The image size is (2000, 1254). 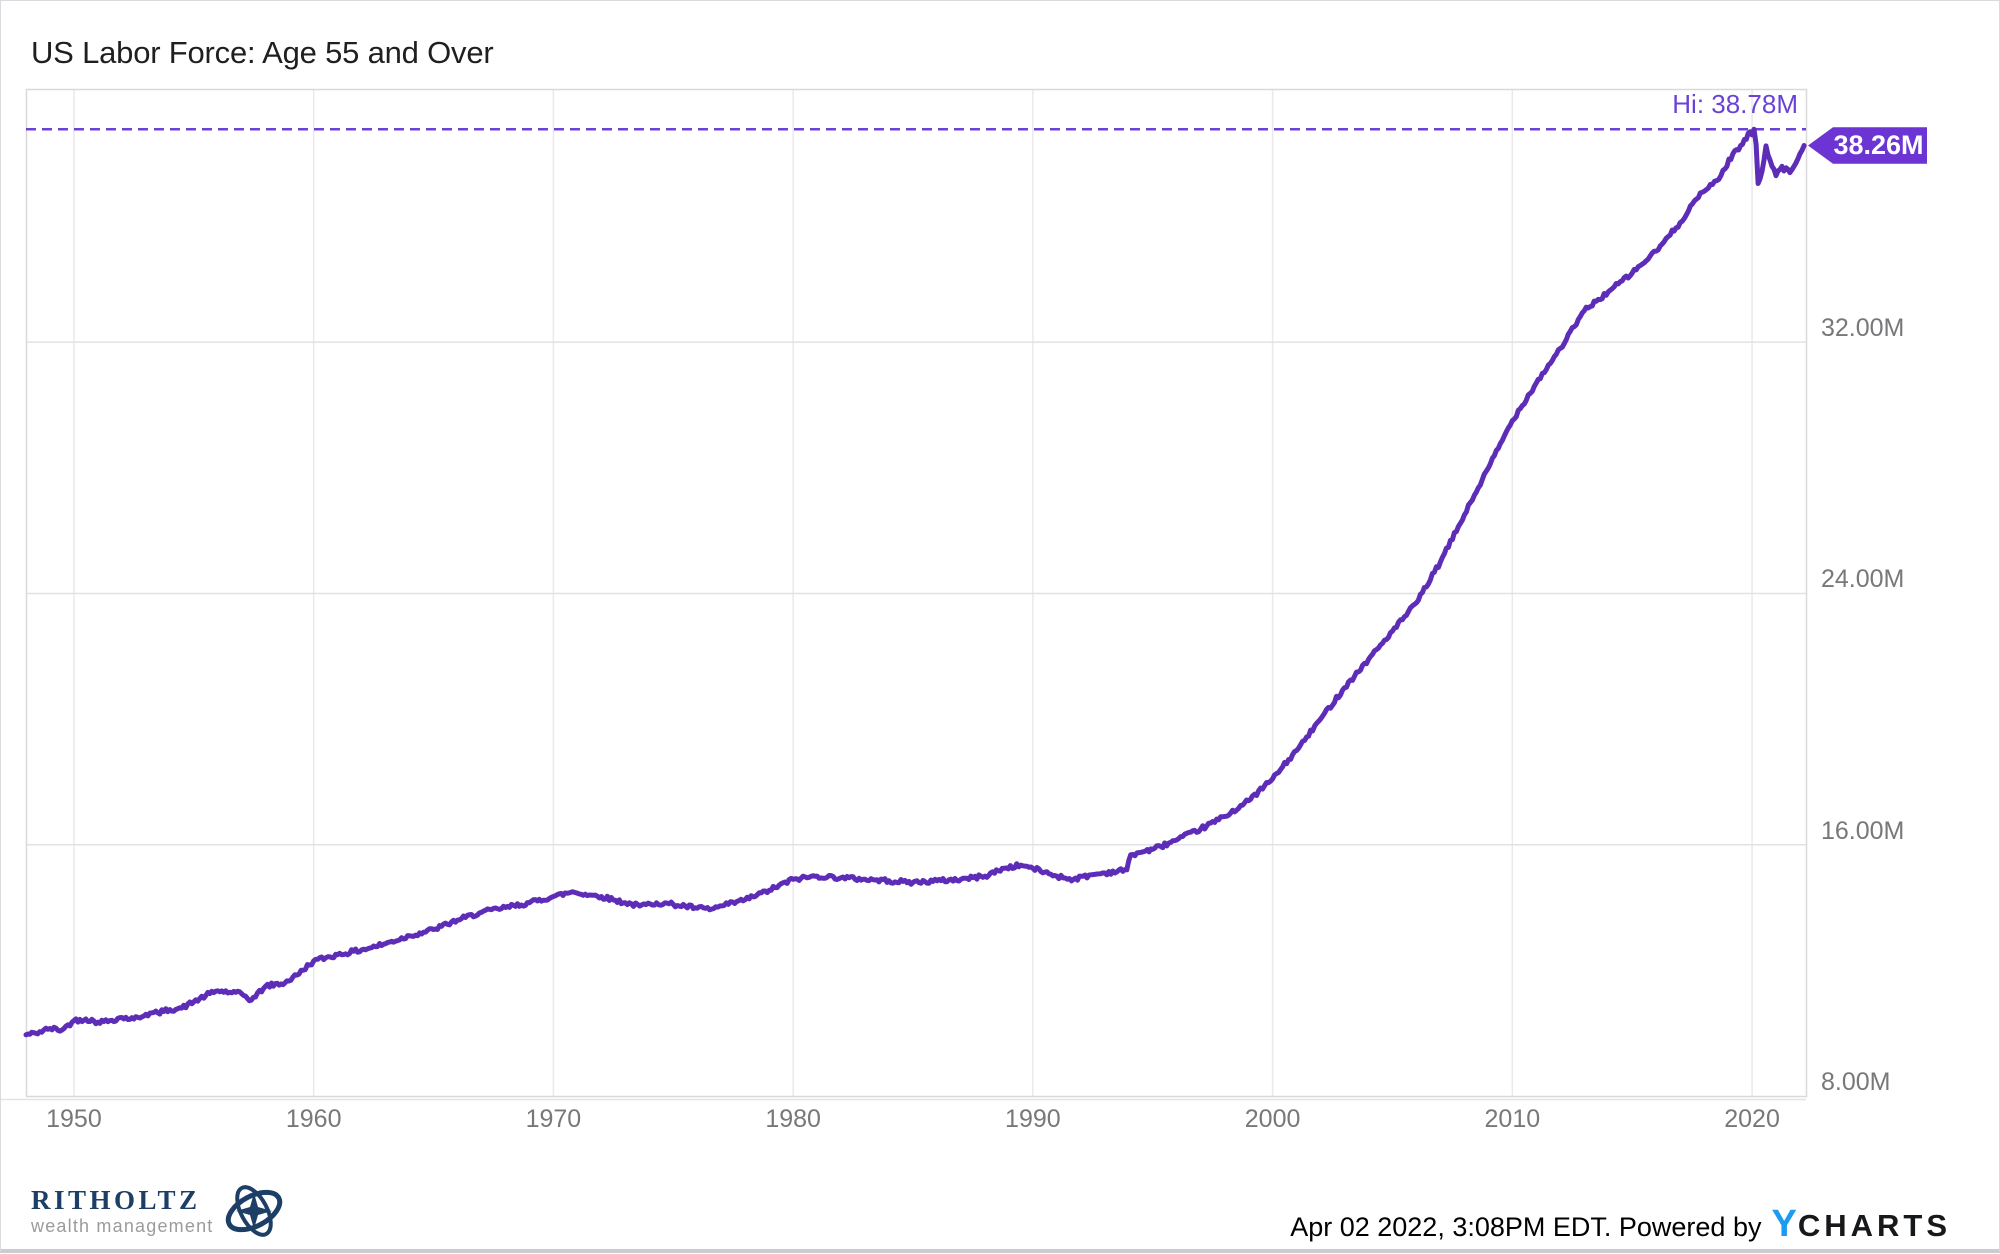 I want to click on ycharts-logo: Y CHARTS, so click(x=1861, y=1224).